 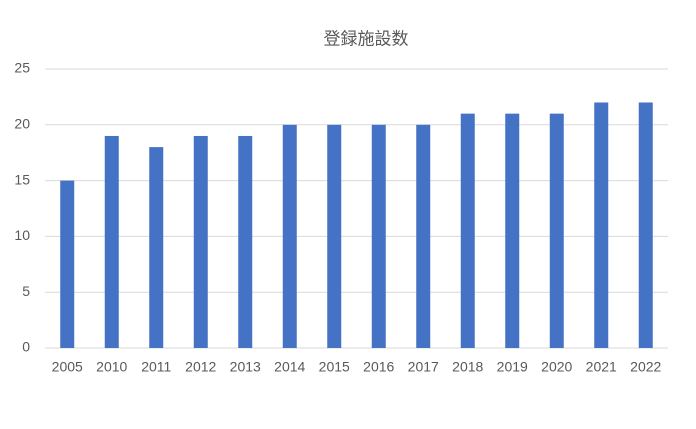 I want to click on x-tick-label: 2019, so click(x=512, y=367).